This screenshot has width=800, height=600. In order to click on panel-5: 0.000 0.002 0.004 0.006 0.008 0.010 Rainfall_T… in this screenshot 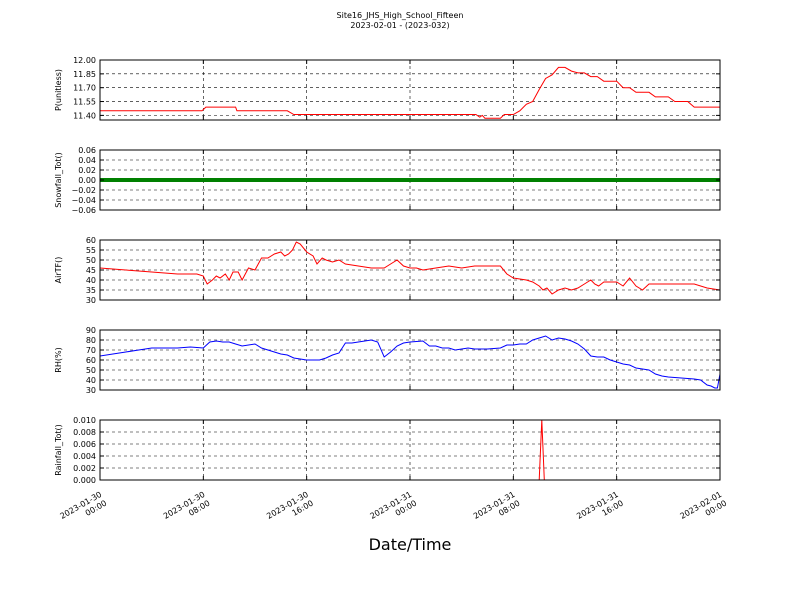, I will do `click(387, 450)`.